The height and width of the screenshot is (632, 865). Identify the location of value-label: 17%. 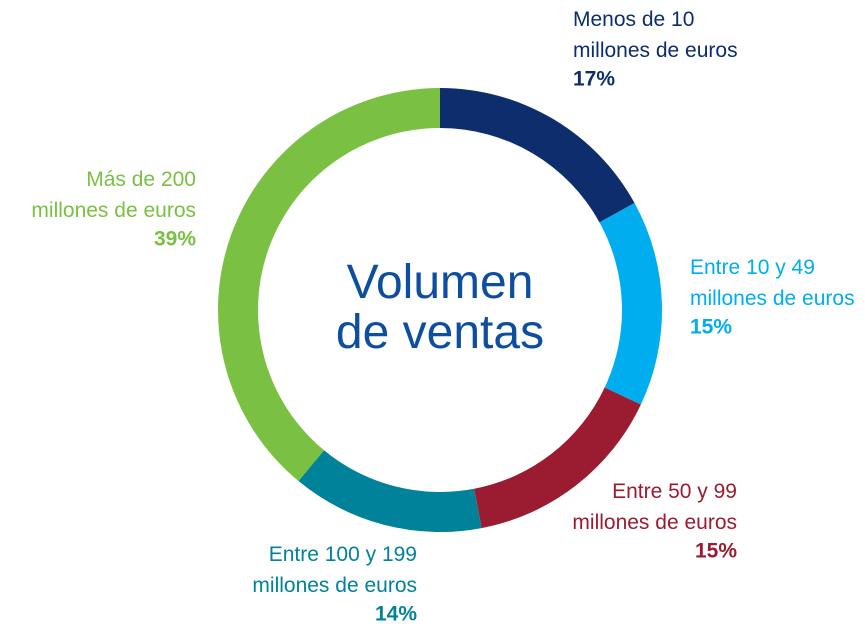
(594, 79).